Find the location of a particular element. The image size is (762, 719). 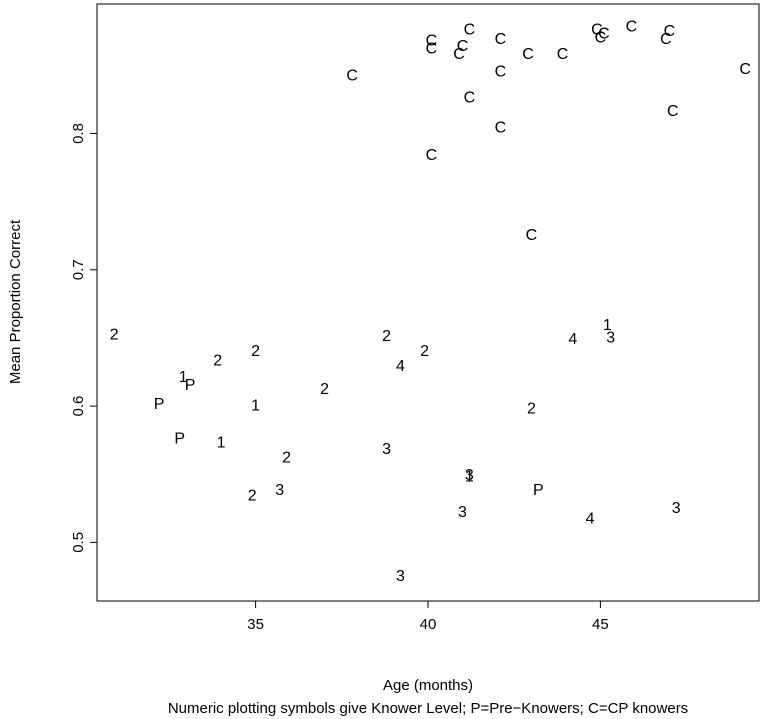

x-tick-label: 45 is located at coordinates (600, 624).